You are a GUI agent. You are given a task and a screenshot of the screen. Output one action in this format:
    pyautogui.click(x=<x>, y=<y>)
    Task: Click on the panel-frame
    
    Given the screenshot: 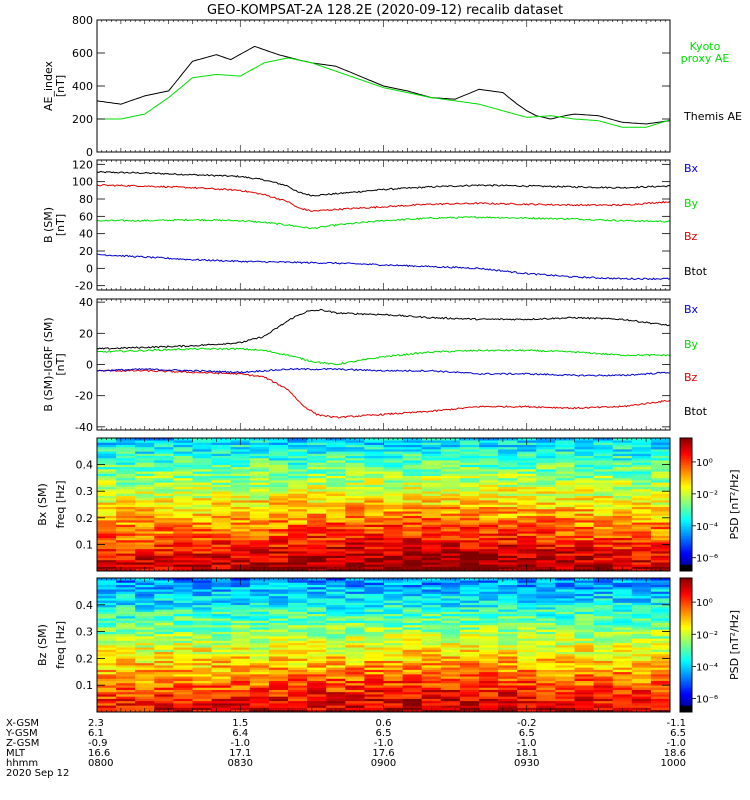 What is the action you would take?
    pyautogui.click(x=383, y=364)
    